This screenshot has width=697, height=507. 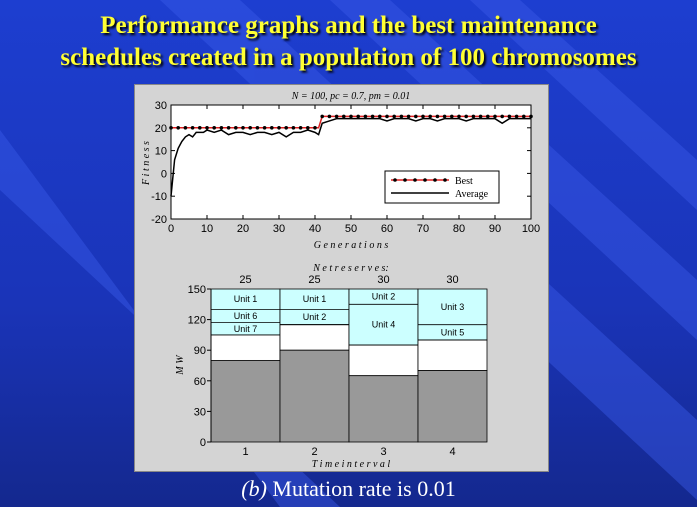 What do you see at coordinates (361, 488) in the screenshot?
I see `caption-text: Mutation rate is 0.01` at bounding box center [361, 488].